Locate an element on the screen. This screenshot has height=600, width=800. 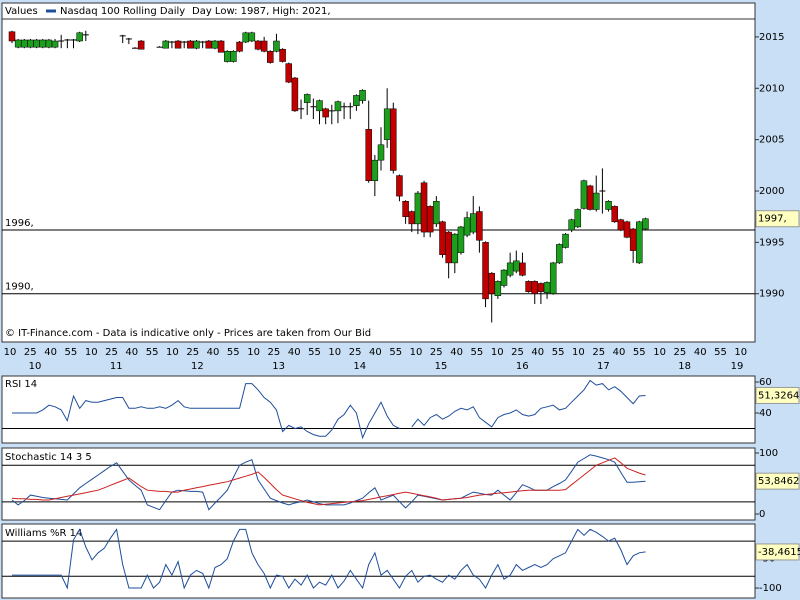
last-value-label: -38,4615 is located at coordinates (779, 552).